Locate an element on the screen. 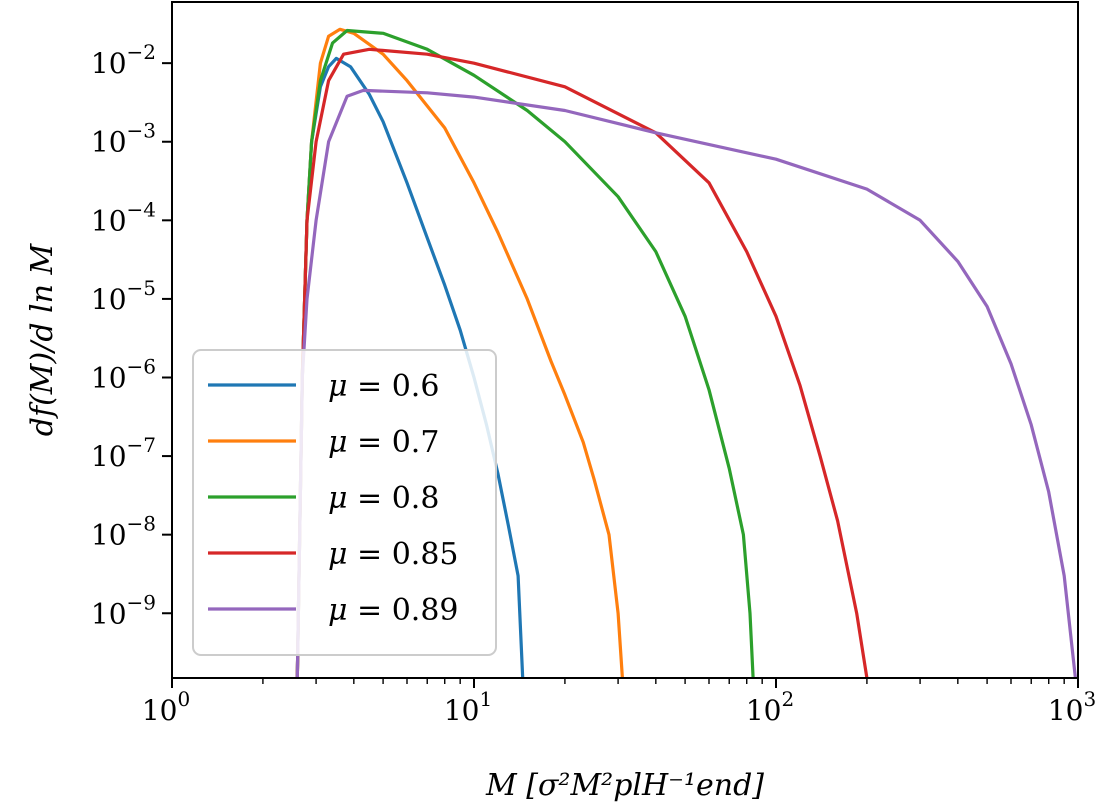 The width and height of the screenshot is (1108, 812). y-axis-label: df(M)/d ln M is located at coordinates (42, 339).